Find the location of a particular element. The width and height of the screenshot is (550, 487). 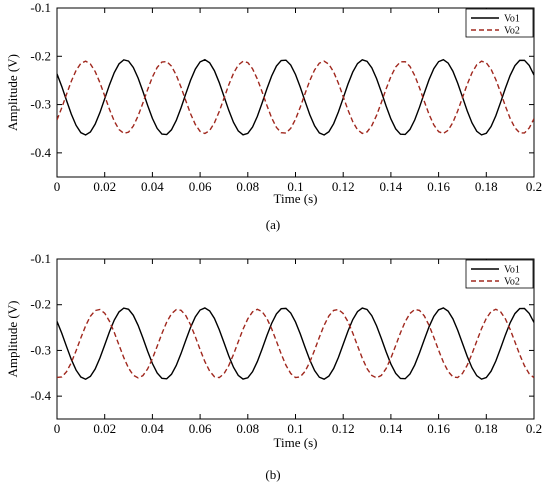

panel-label: (b) is located at coordinates (272, 474).